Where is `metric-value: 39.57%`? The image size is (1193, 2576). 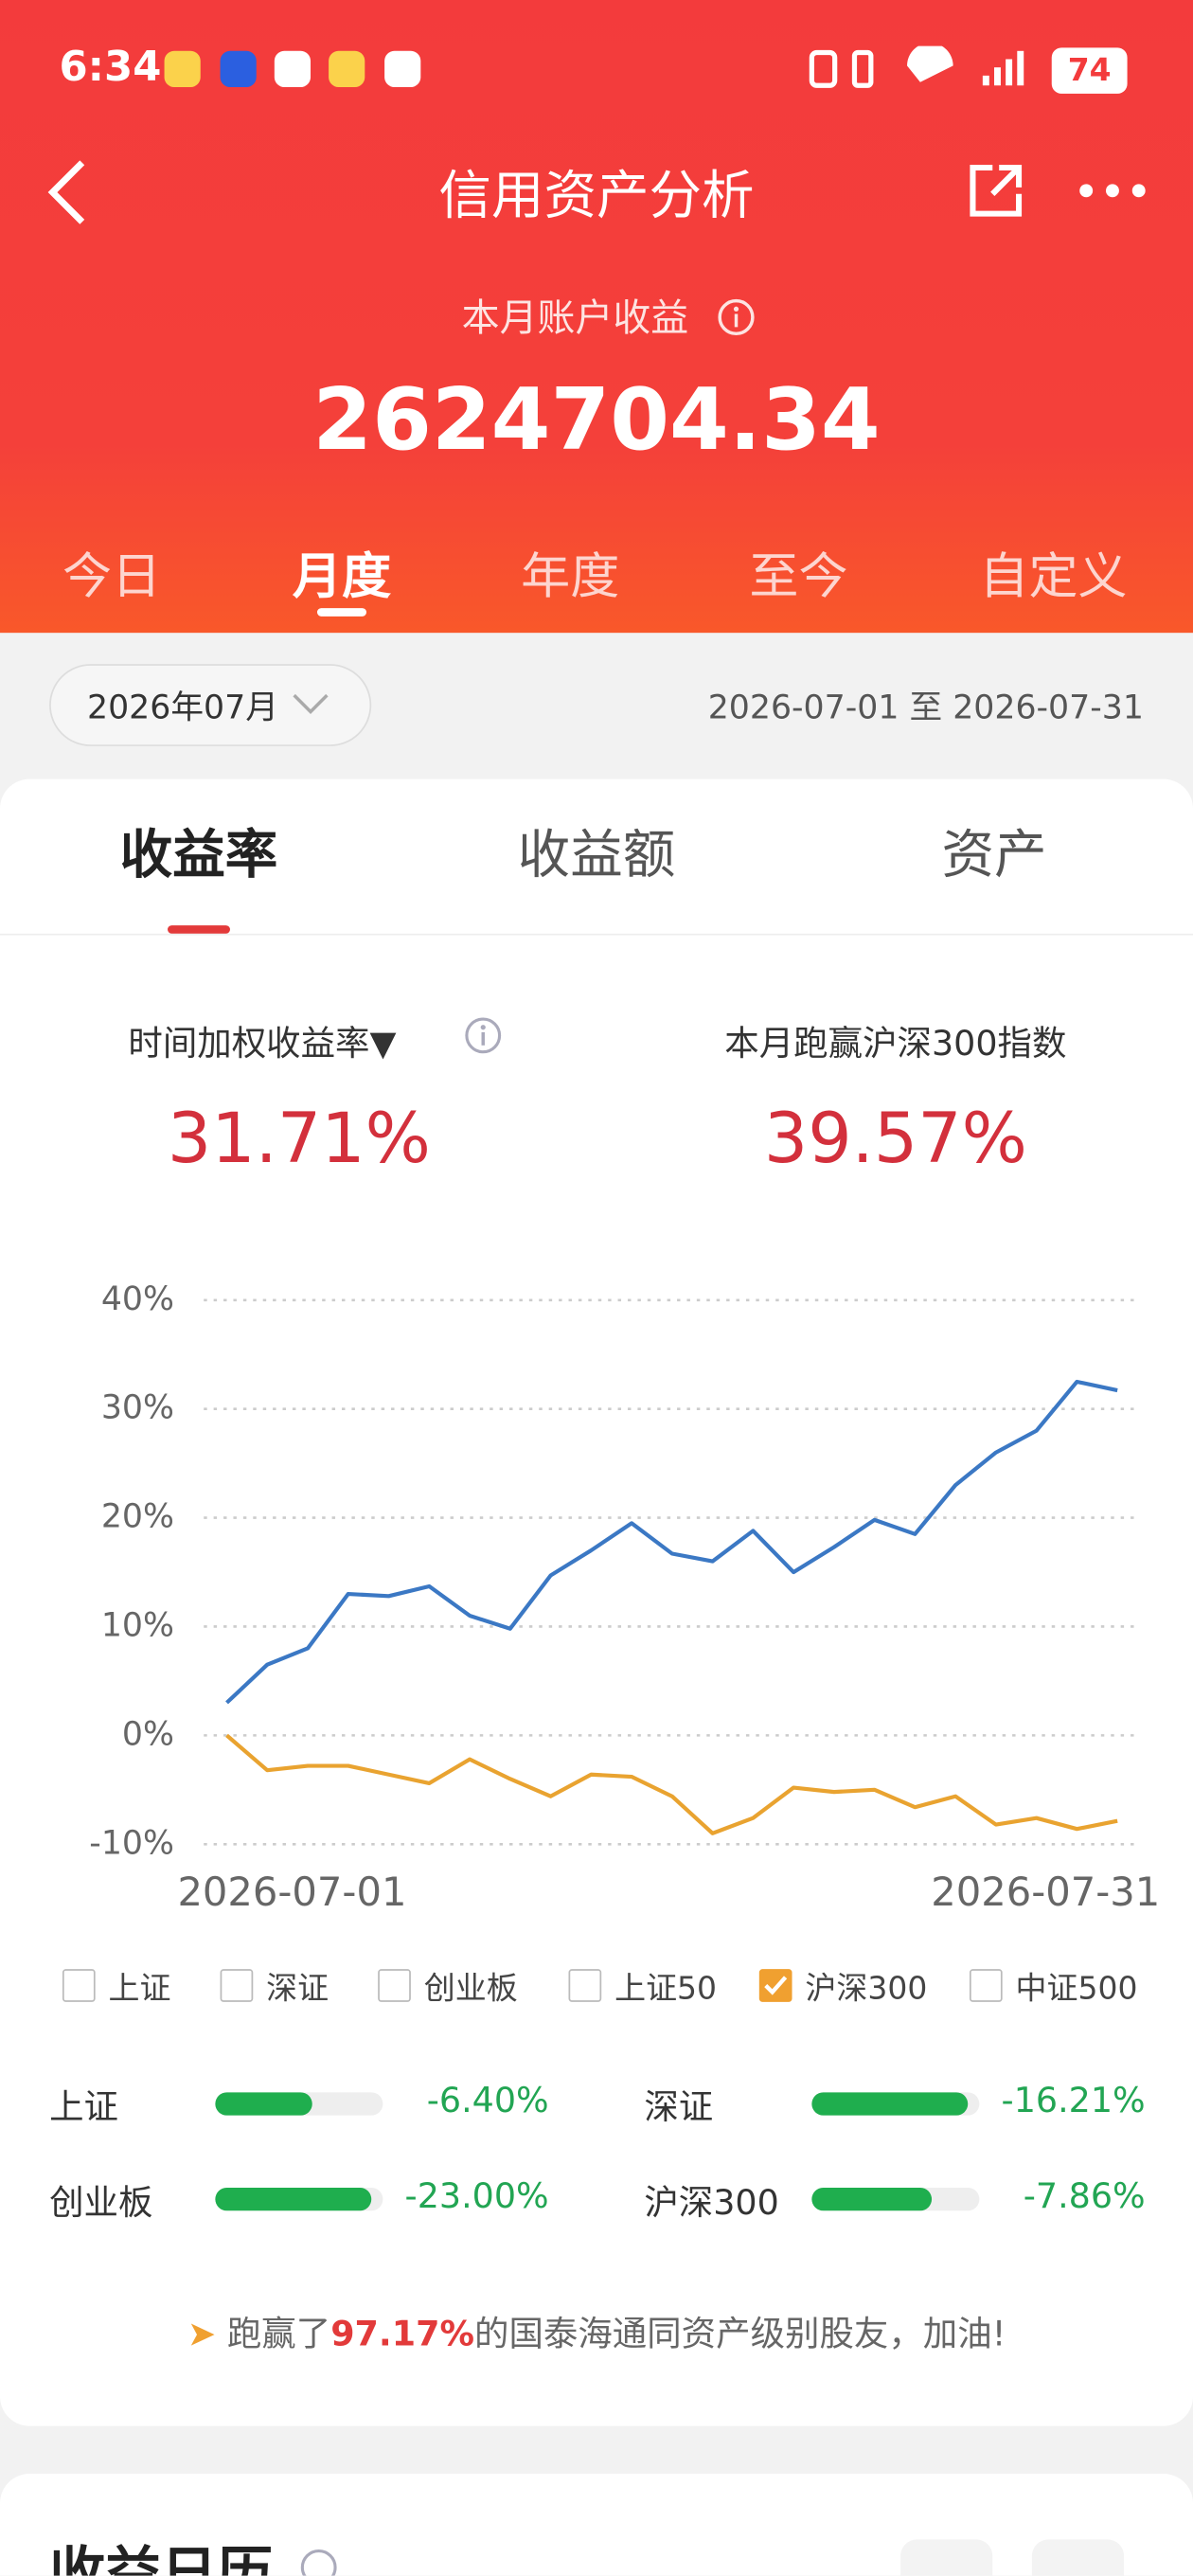 metric-value: 39.57% is located at coordinates (895, 1138).